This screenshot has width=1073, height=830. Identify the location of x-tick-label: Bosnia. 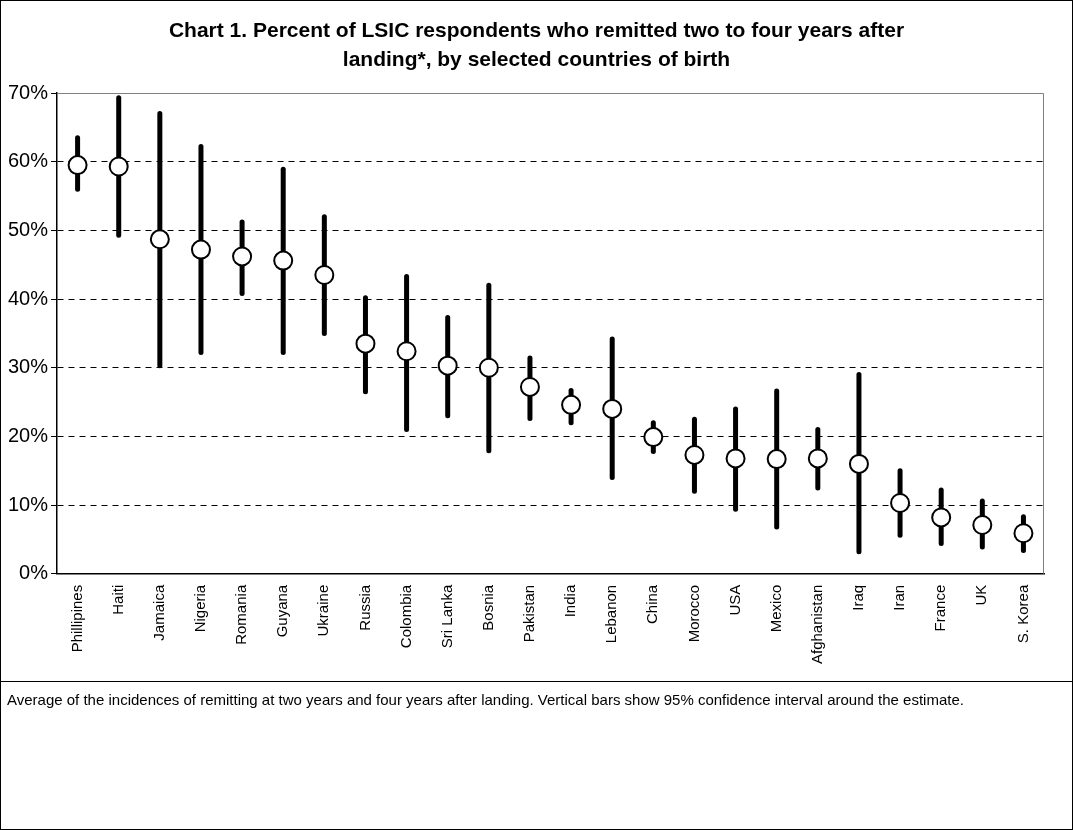
(487, 607).